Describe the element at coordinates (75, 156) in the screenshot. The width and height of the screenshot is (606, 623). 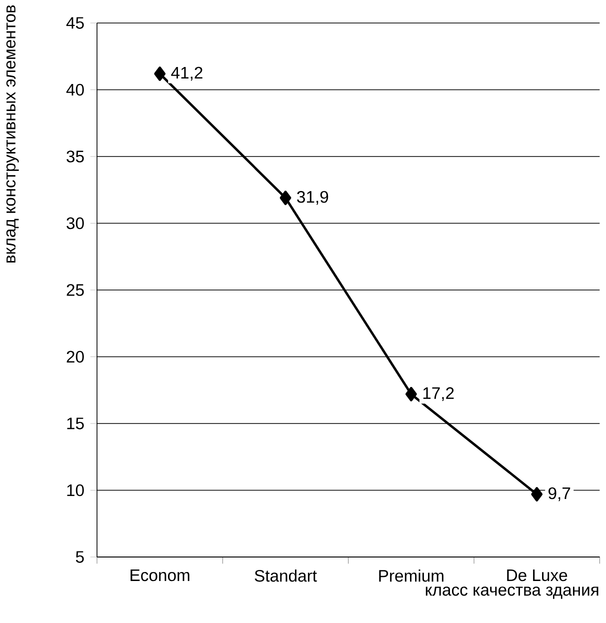
I see `y-tick-label: 35` at that location.